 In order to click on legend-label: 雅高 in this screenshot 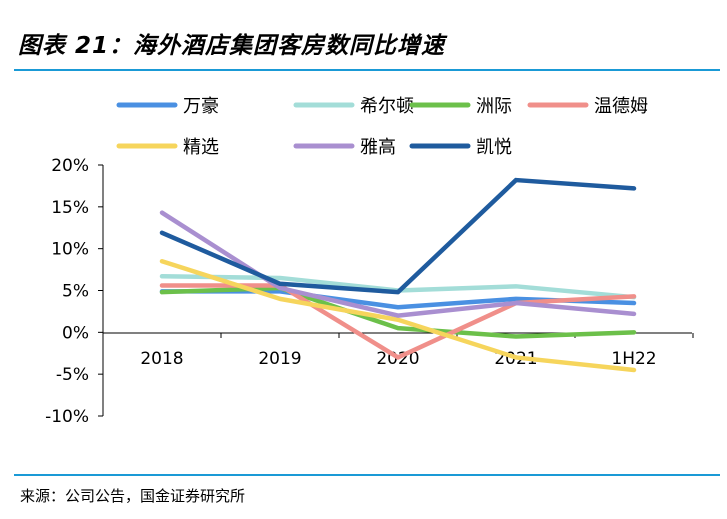, I will do `click(378, 147)`.